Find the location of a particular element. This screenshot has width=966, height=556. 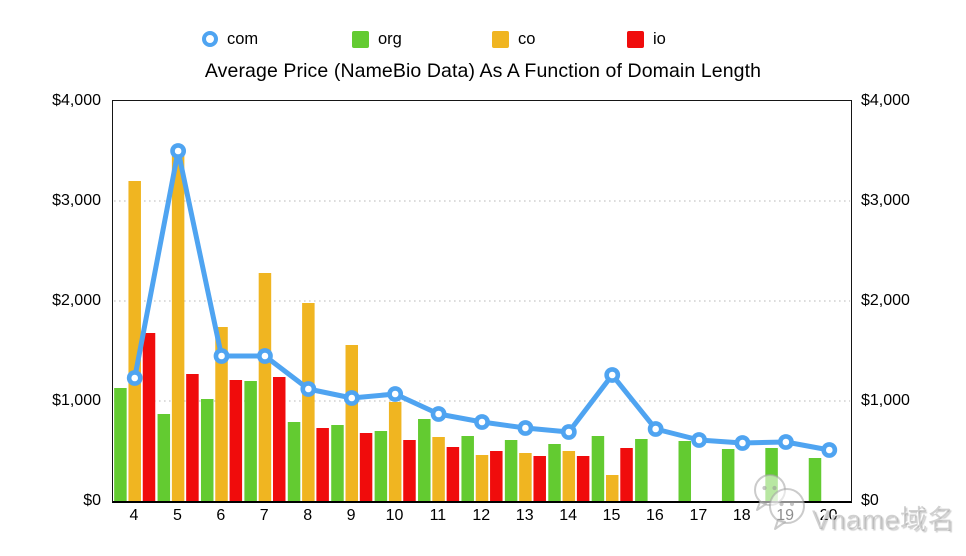

legend-item-co: co is located at coordinates (513, 39).